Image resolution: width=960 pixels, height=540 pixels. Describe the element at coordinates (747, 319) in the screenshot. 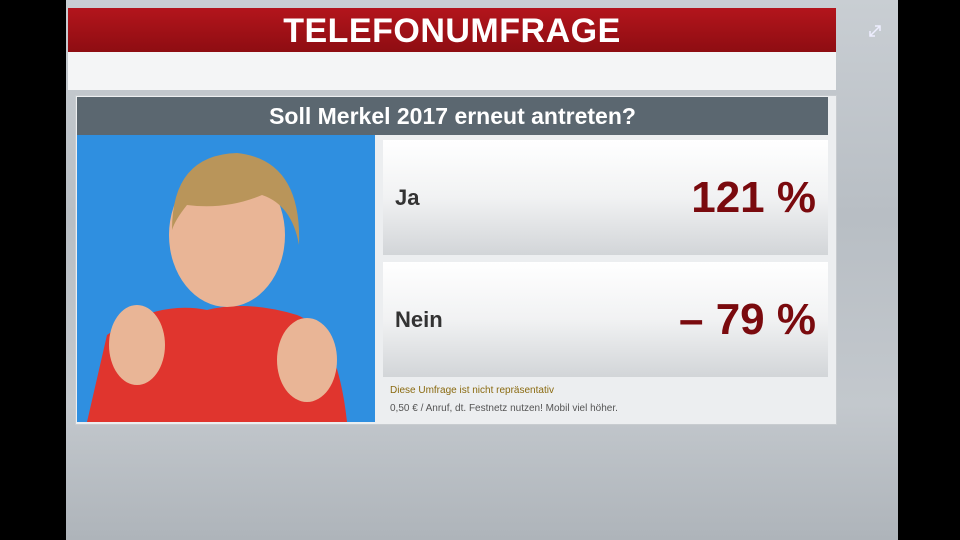

I see `answer-value: – 79 %` at that location.